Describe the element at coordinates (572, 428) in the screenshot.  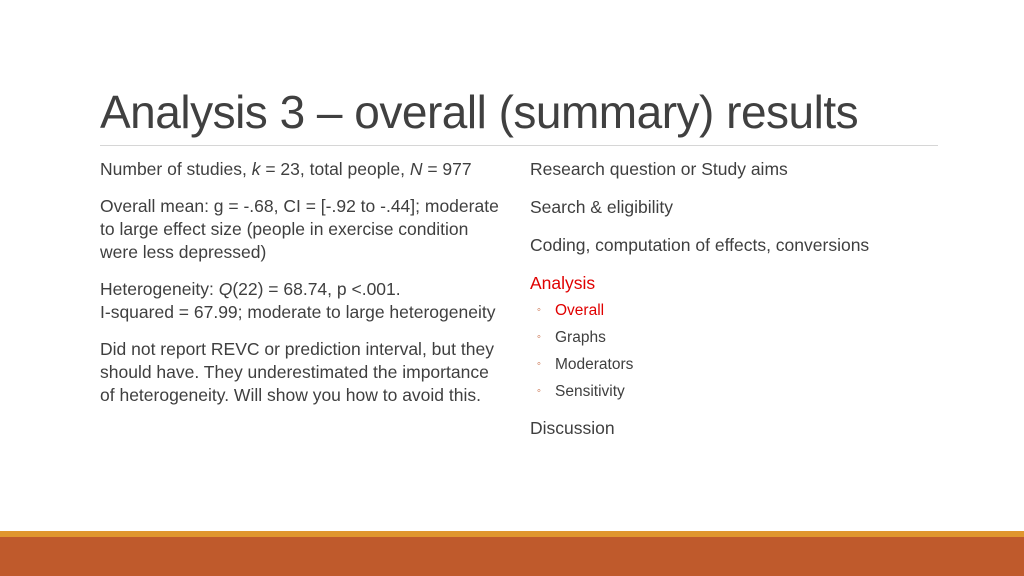
I see `outline-item-discussion: Discussion` at that location.